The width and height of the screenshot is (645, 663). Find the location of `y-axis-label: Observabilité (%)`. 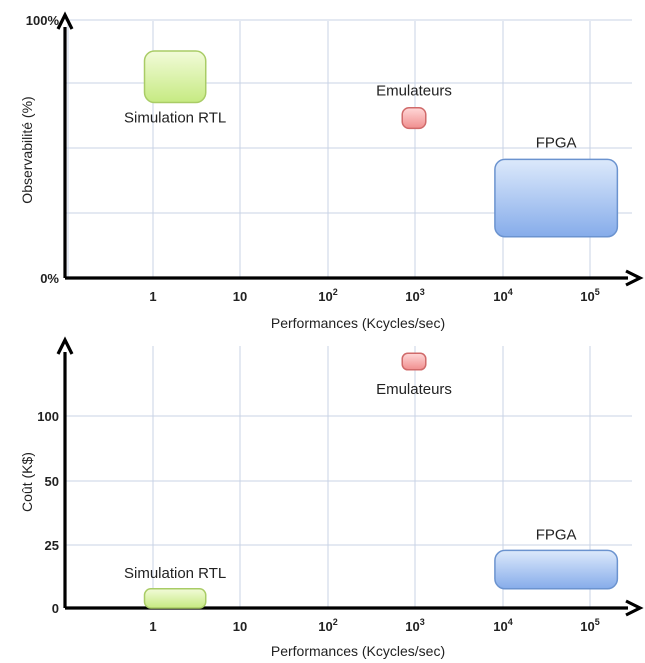

y-axis-label: Observabilité (%) is located at coordinates (27, 149).